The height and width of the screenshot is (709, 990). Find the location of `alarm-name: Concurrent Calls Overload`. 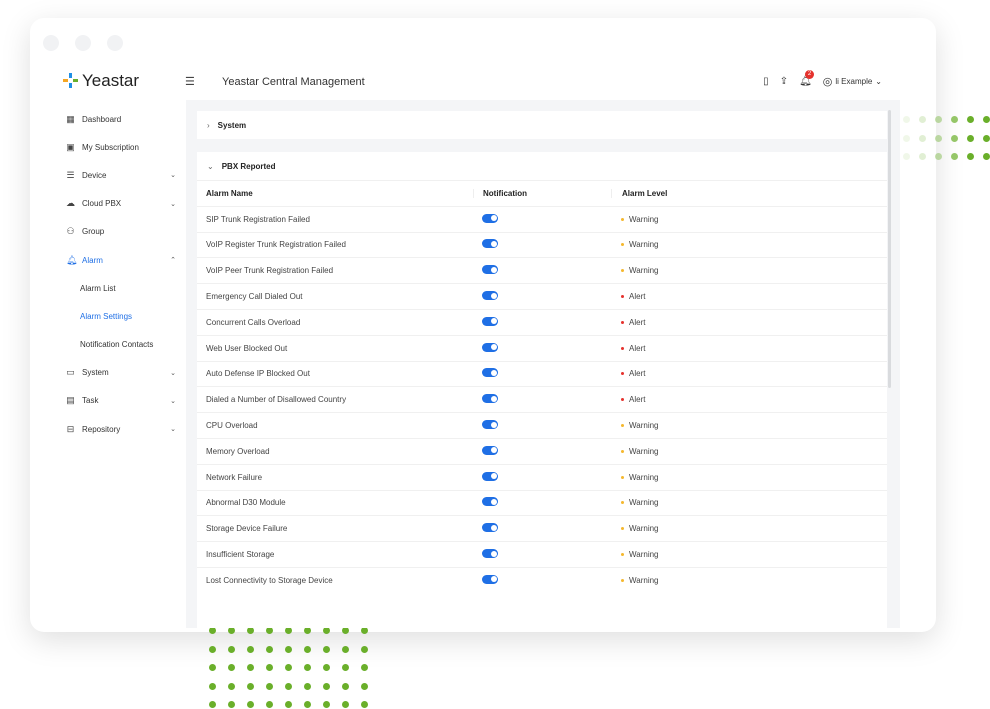

alarm-name: Concurrent Calls Overload is located at coordinates (253, 322).